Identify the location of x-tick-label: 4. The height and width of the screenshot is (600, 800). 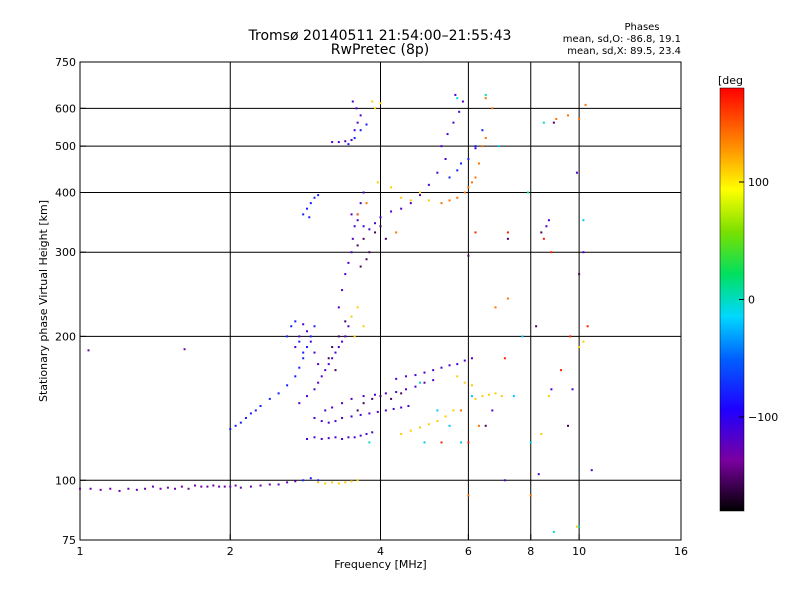
(380, 551).